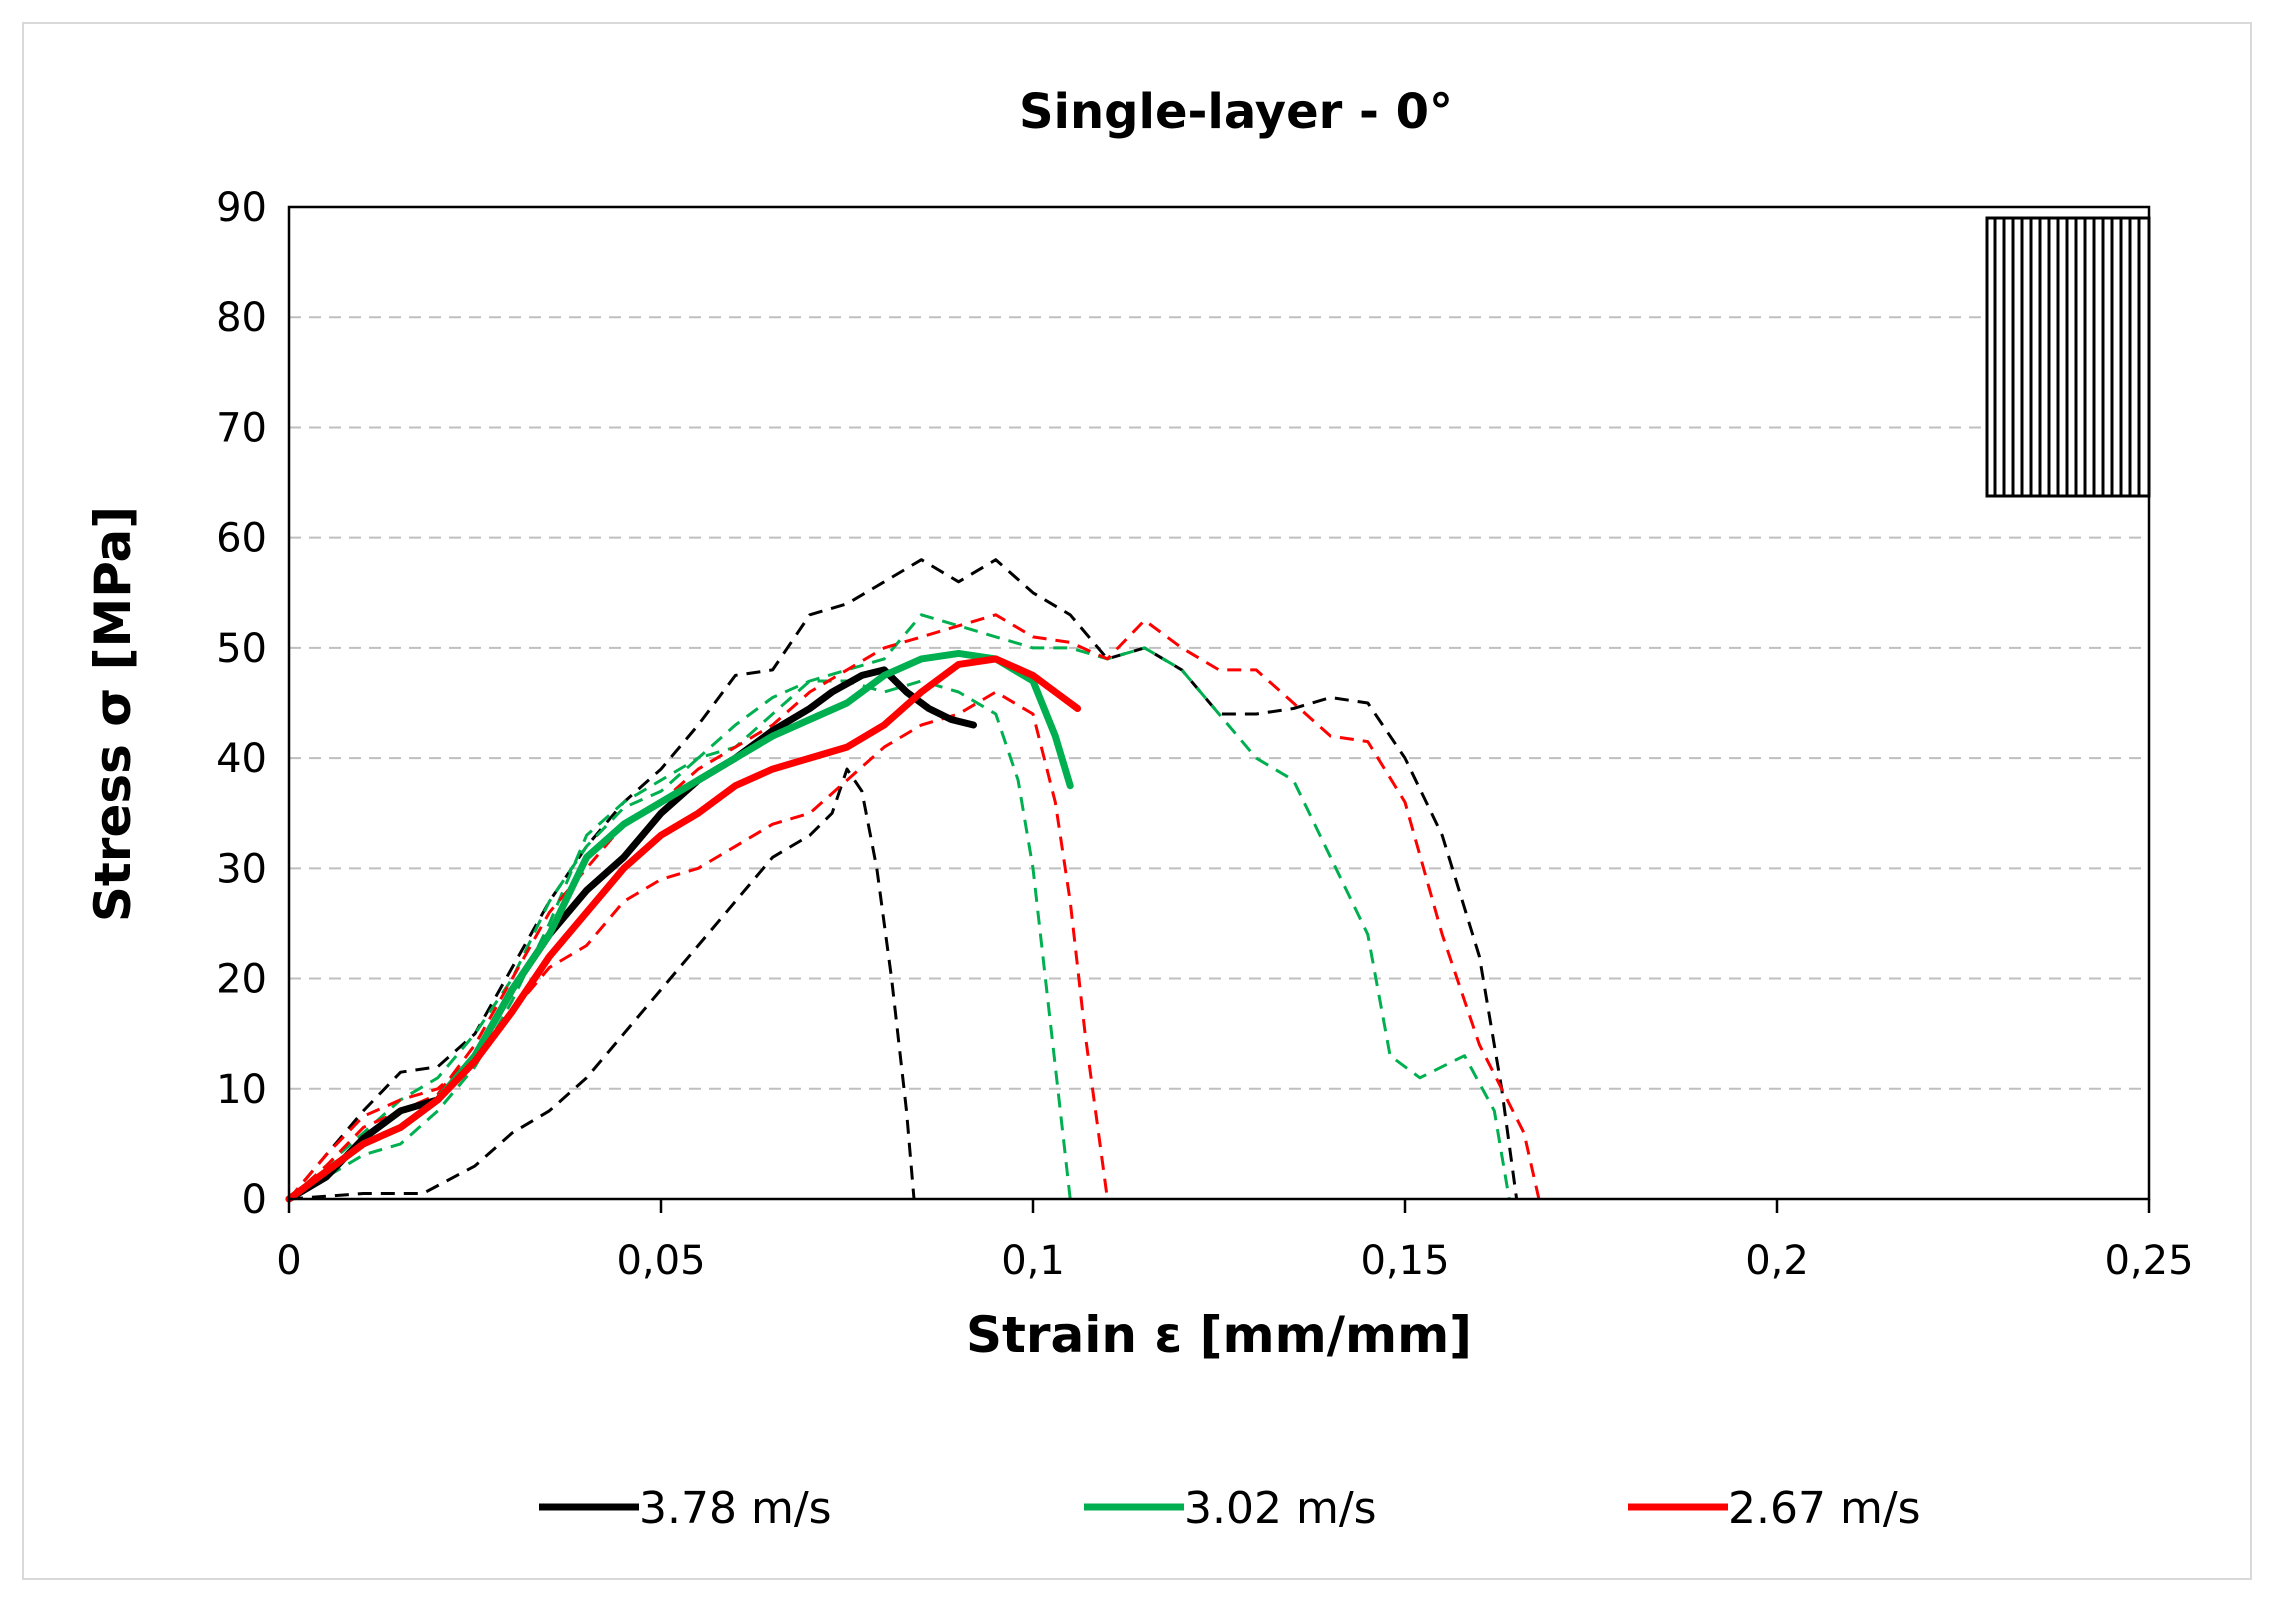  What do you see at coordinates (602, 984) in the screenshot?
I see `series-line-3-78-m-s-specimen-a` at bounding box center [602, 984].